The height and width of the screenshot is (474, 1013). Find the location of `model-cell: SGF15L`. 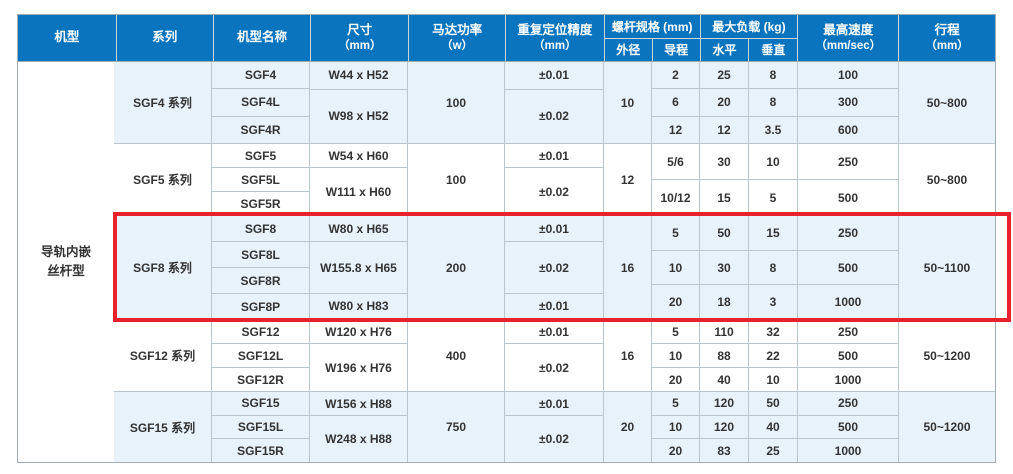

model-cell: SGF15L is located at coordinates (260, 426).